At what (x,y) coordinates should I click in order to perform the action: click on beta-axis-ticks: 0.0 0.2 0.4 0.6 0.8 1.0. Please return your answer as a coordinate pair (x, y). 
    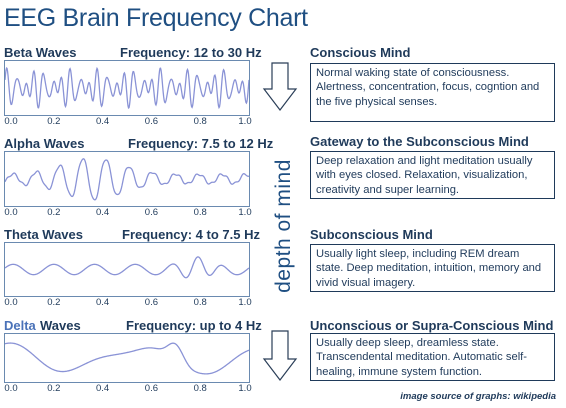
    Looking at the image, I should click on (128, 122).